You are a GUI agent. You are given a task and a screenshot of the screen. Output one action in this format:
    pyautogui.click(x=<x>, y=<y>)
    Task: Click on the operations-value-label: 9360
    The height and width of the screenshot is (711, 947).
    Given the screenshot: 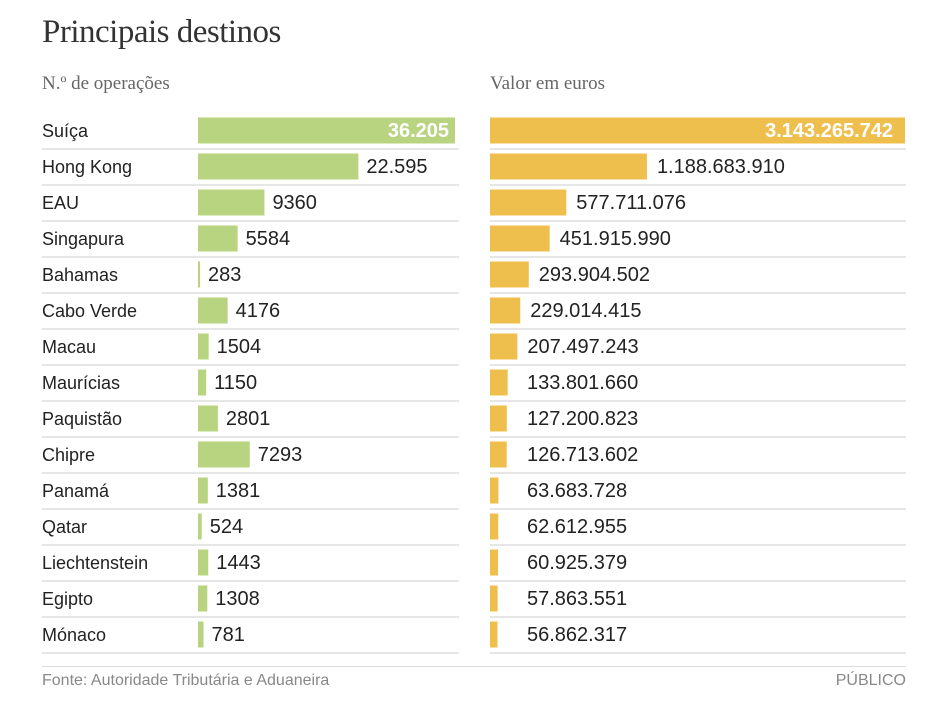 What is the action you would take?
    pyautogui.click(x=294, y=203)
    